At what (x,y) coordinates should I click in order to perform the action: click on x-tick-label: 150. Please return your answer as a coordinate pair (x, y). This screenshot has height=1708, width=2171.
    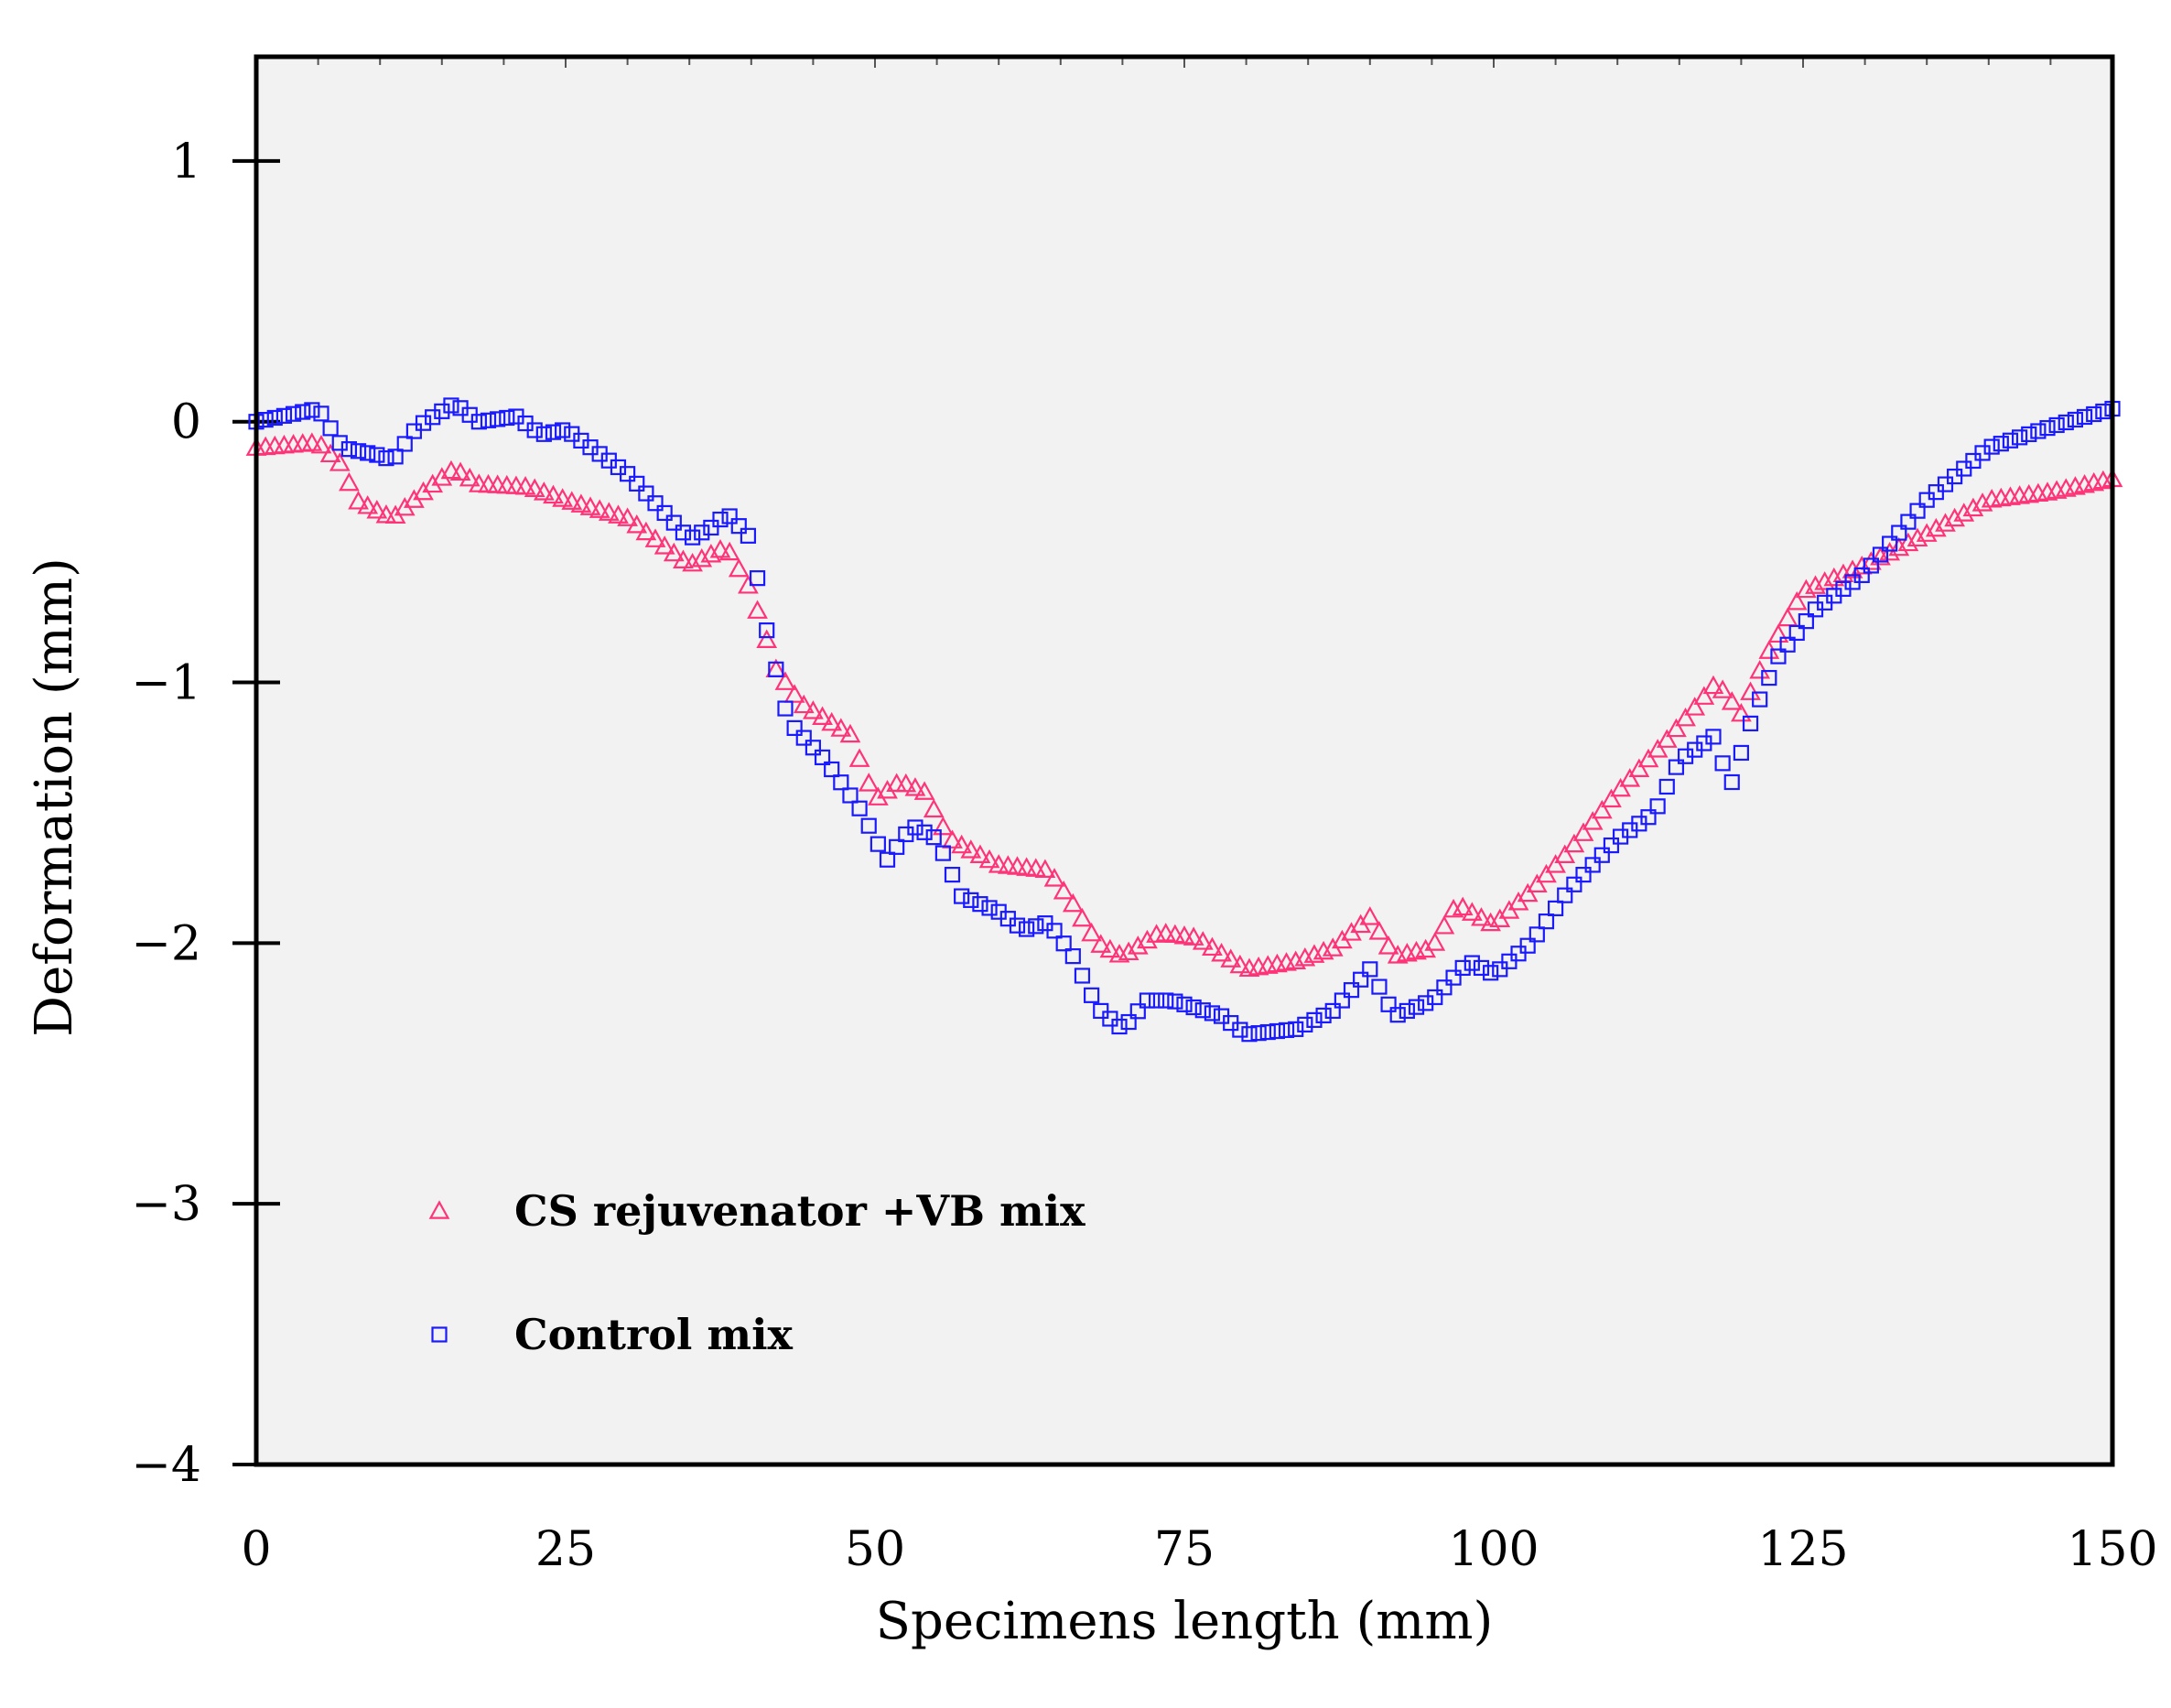
    Looking at the image, I should click on (2112, 1549).